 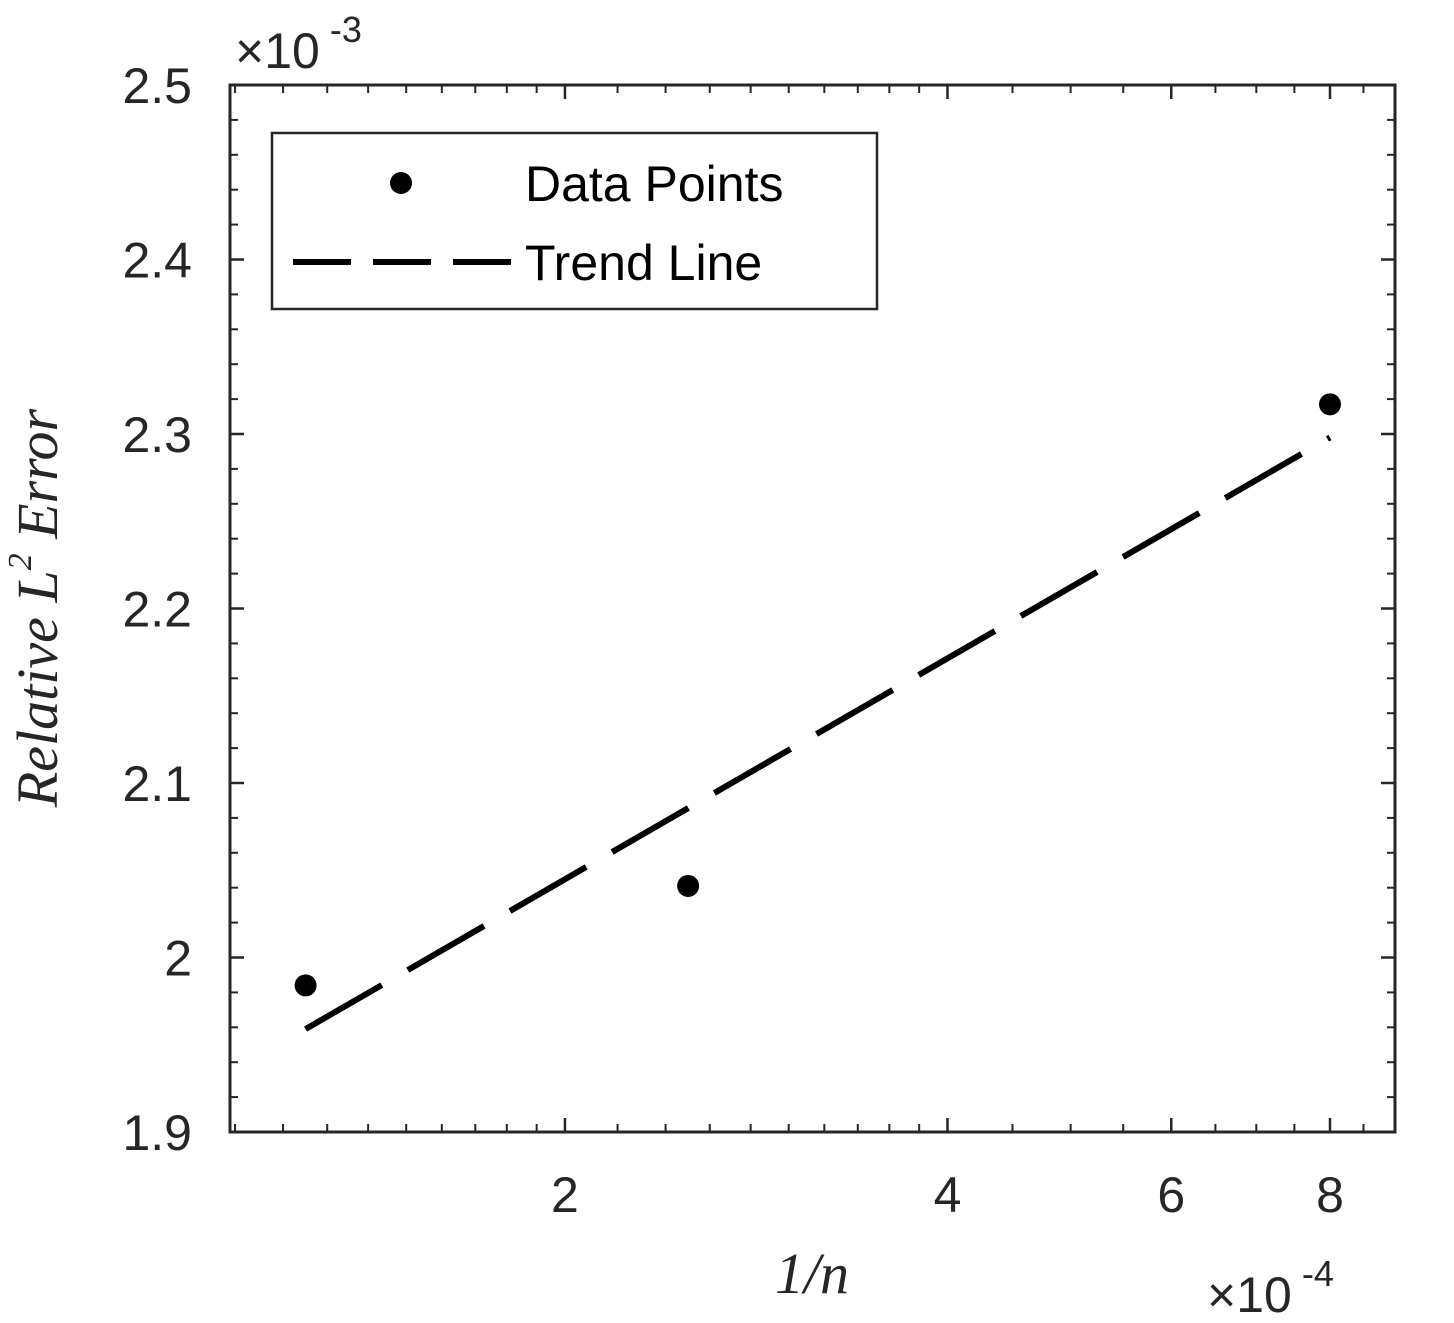 What do you see at coordinates (178, 959) in the screenshot?
I see `y-tick-label: 2` at bounding box center [178, 959].